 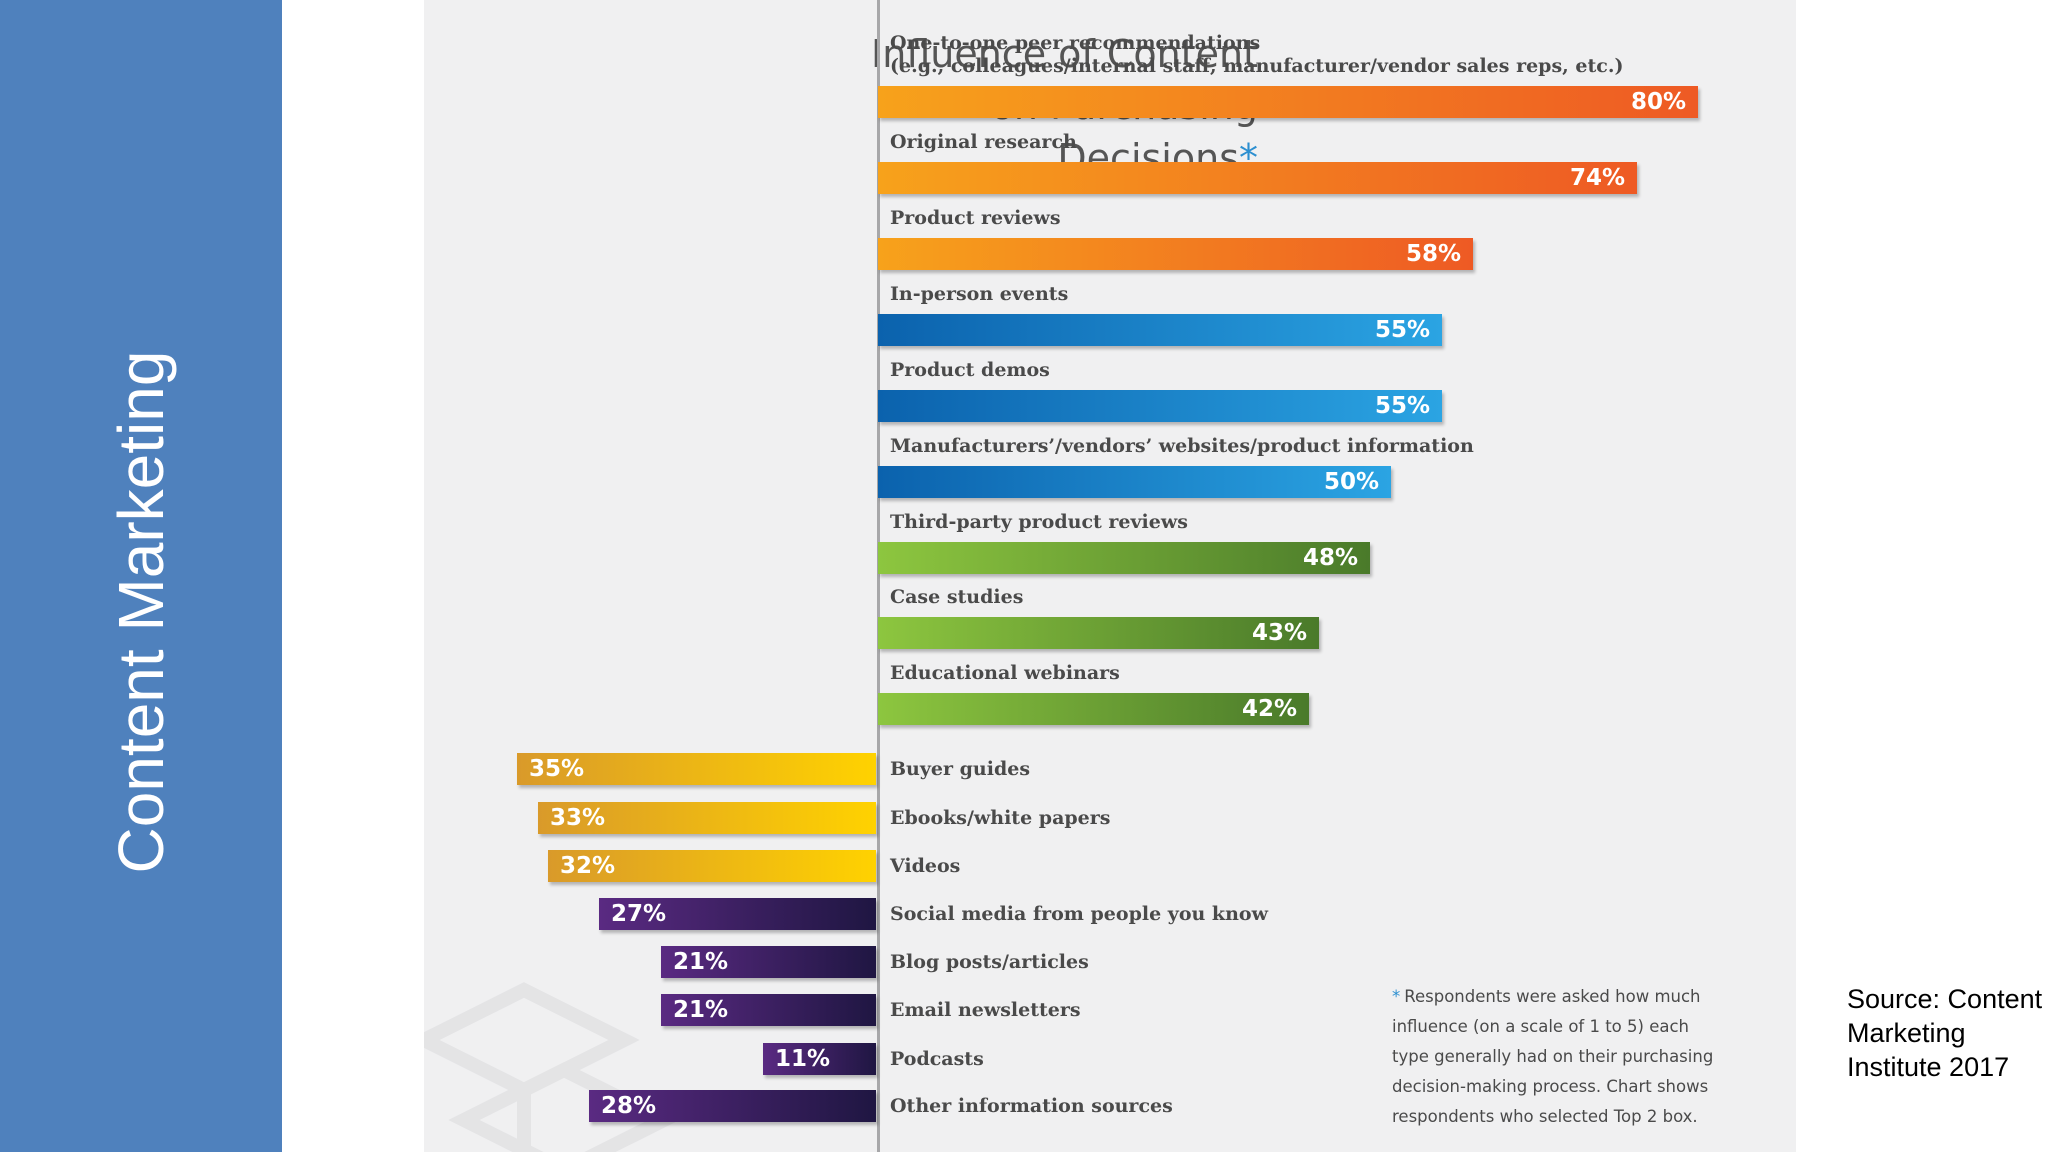 I want to click on footnote-line: decision-making process. Chart shows, so click(x=1550, y=1086).